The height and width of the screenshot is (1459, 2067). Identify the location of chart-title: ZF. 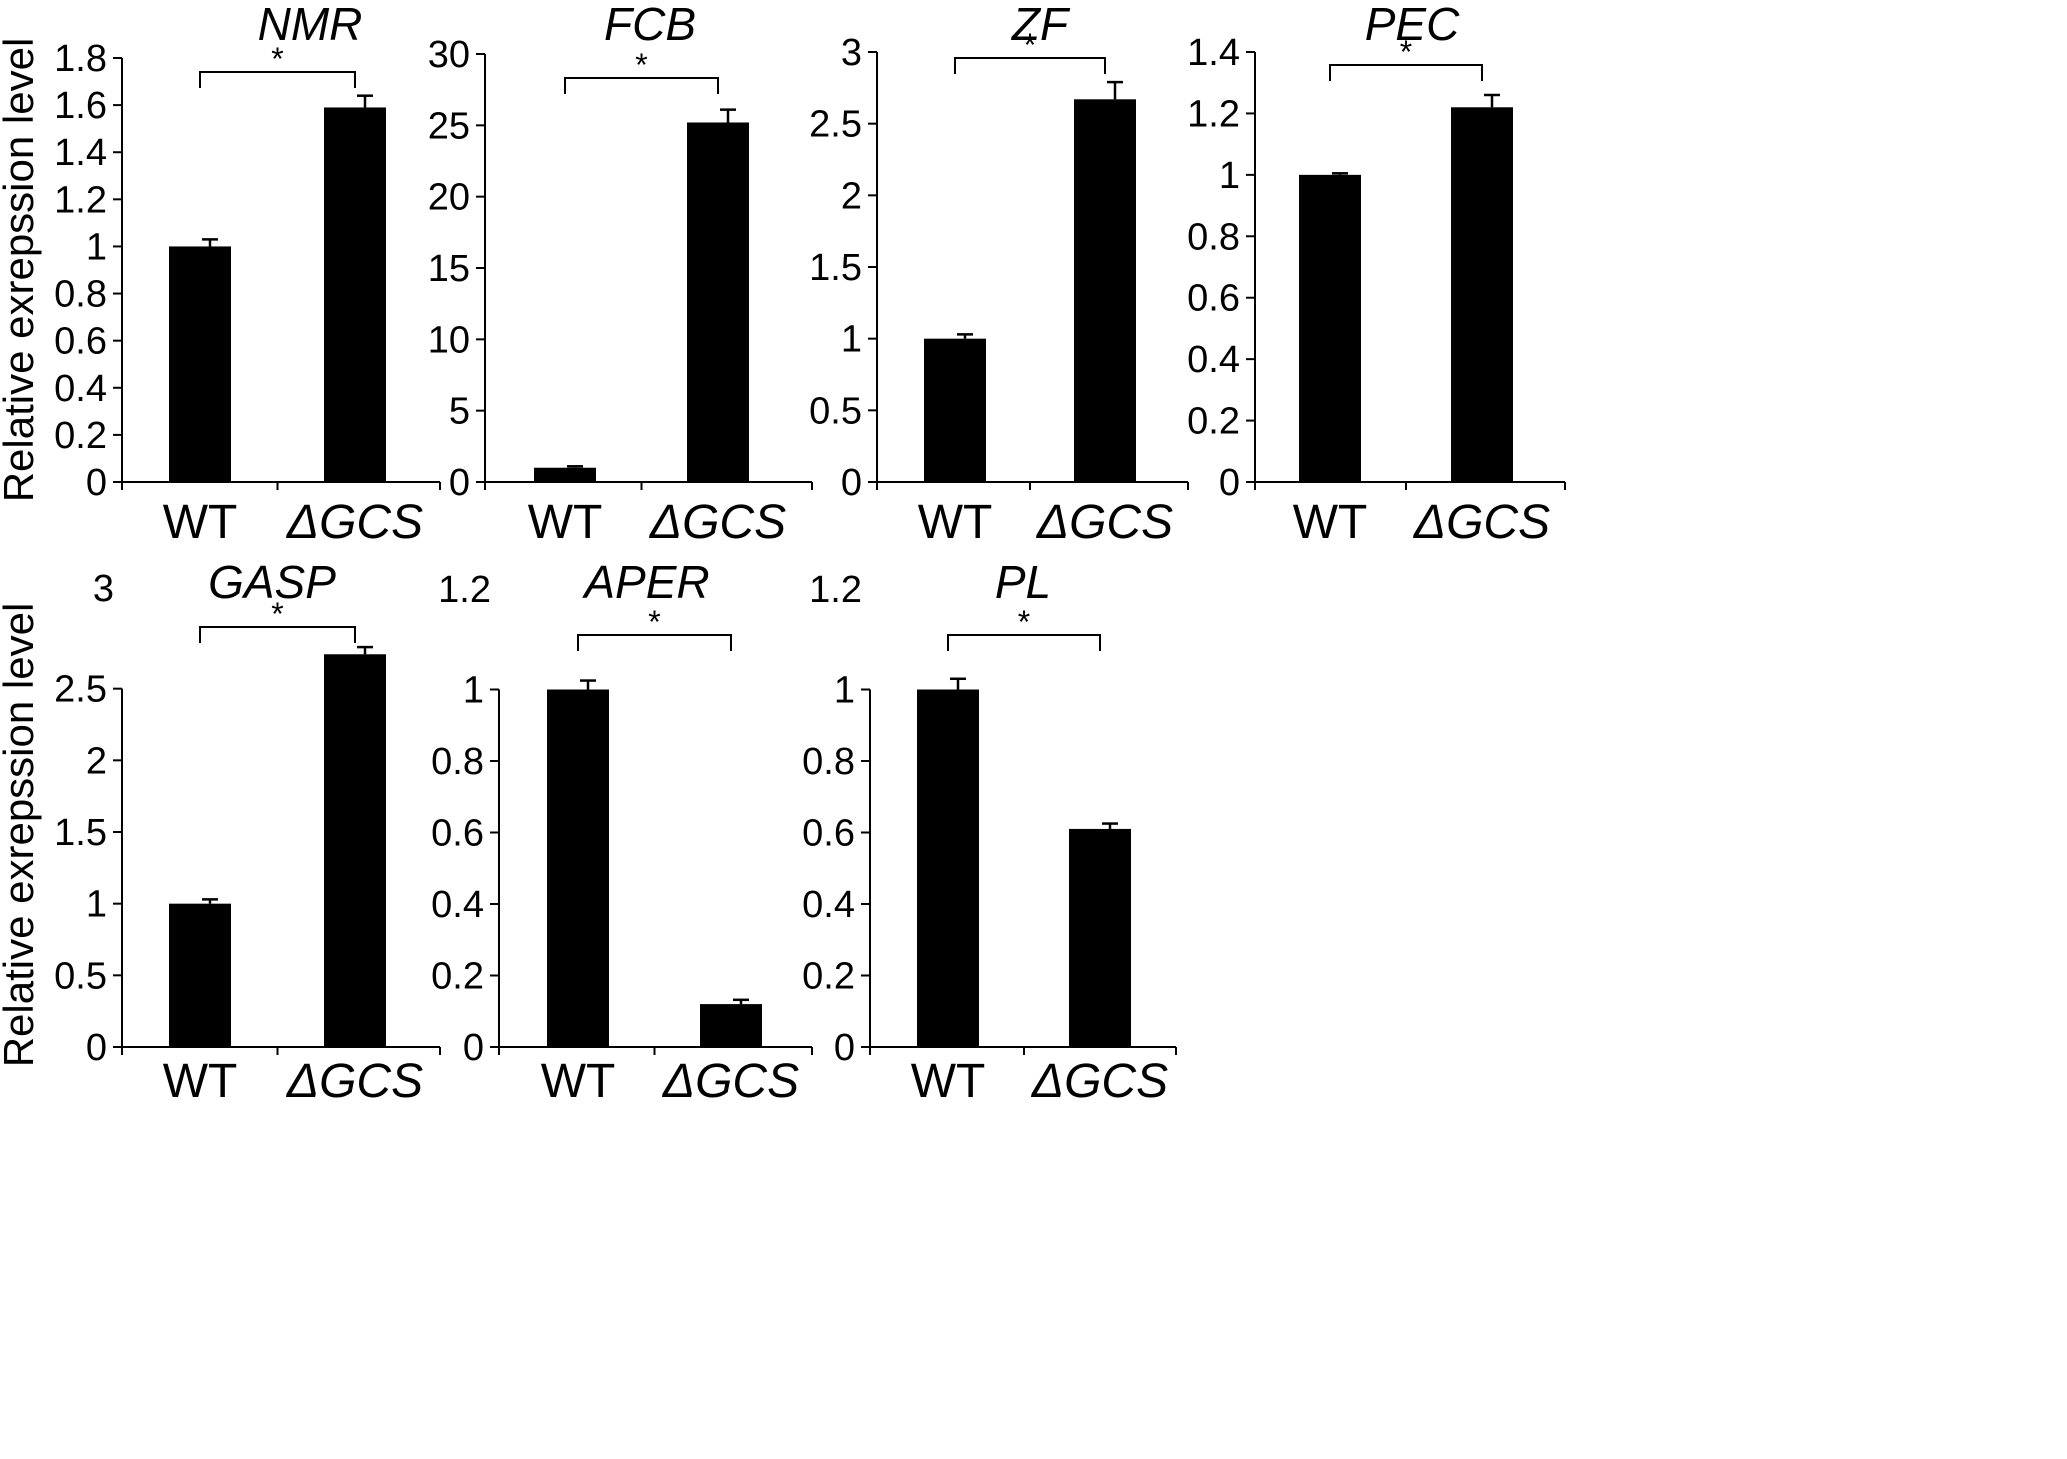
(1041, 25).